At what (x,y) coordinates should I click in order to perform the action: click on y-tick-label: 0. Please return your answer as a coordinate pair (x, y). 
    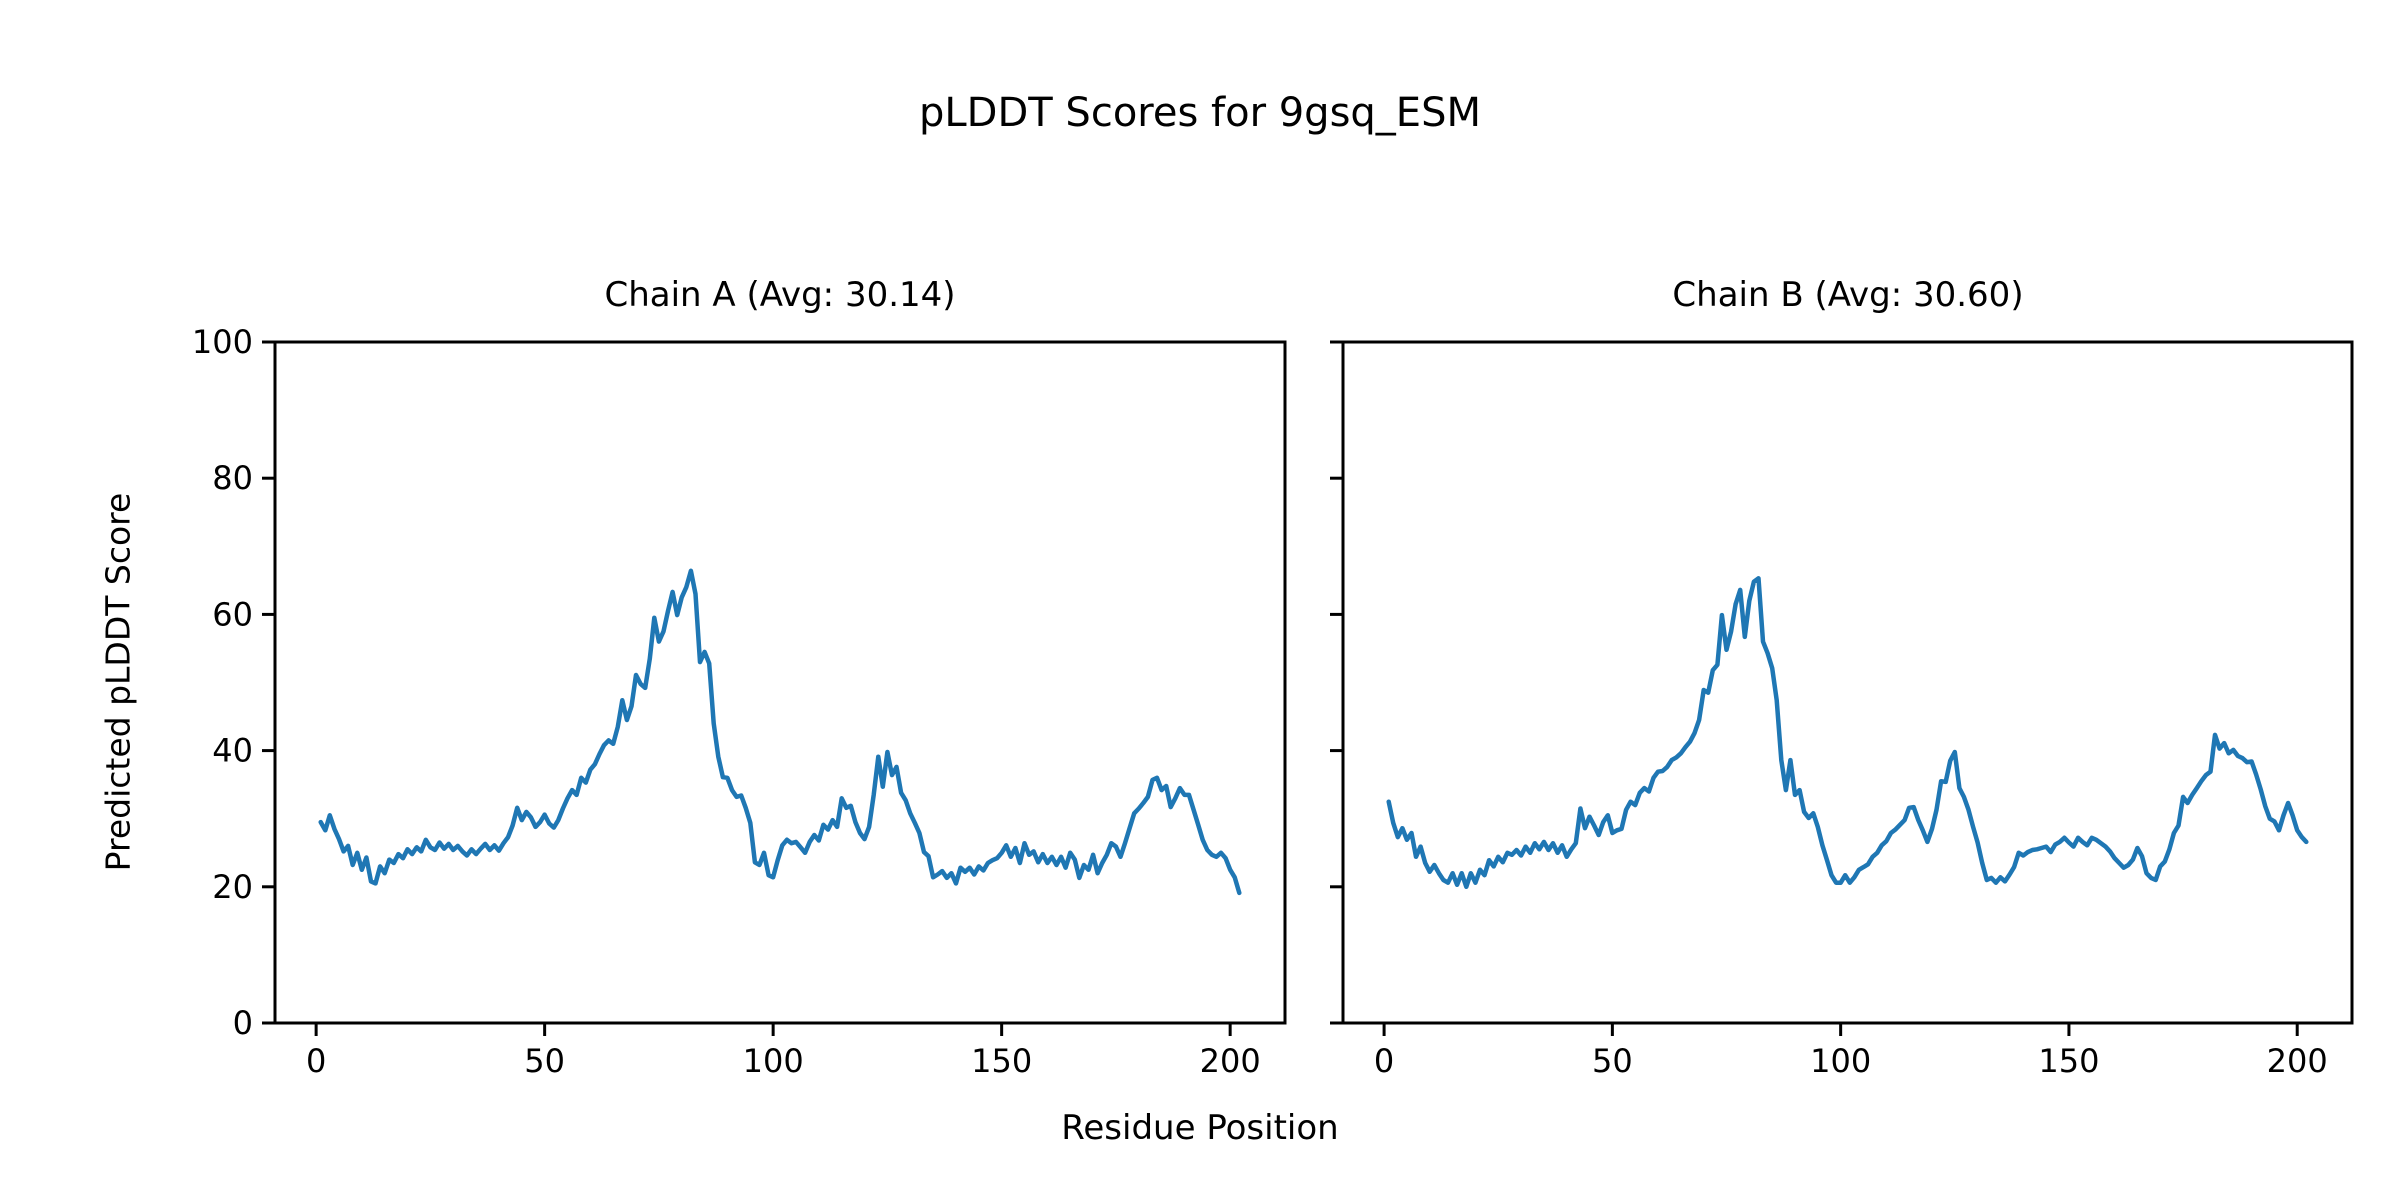
    Looking at the image, I should click on (243, 1023).